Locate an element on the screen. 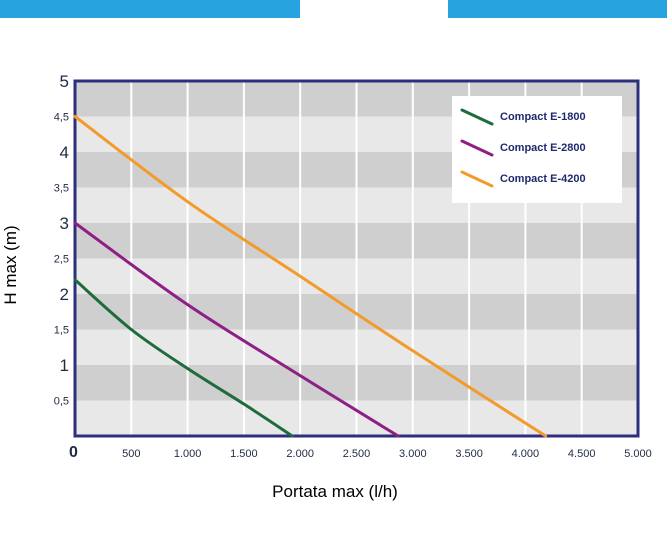 This screenshot has width=667, height=557. x-tick-label: 5.000 is located at coordinates (638, 454).